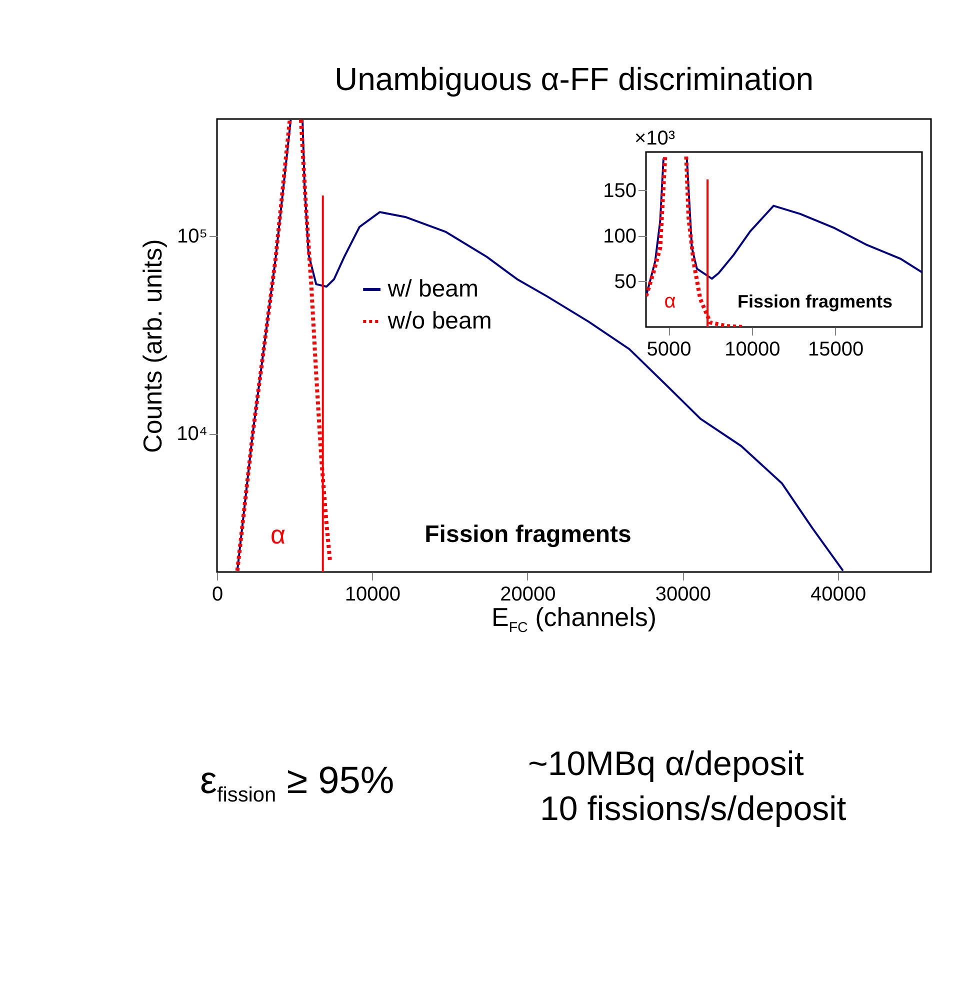  What do you see at coordinates (666, 764) in the screenshot?
I see `text: ~10MBq α/deposit` at bounding box center [666, 764].